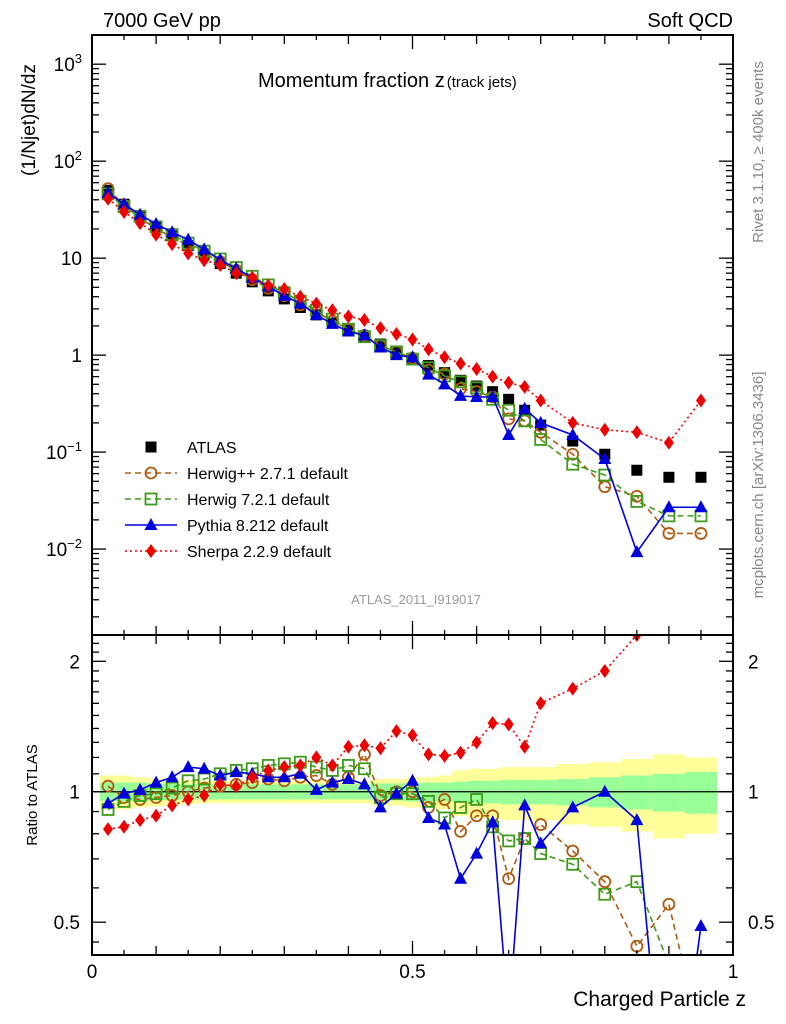 This screenshot has width=786, height=1024. Describe the element at coordinates (68, 160) in the screenshot. I see `y-tick-label: 10²` at that location.